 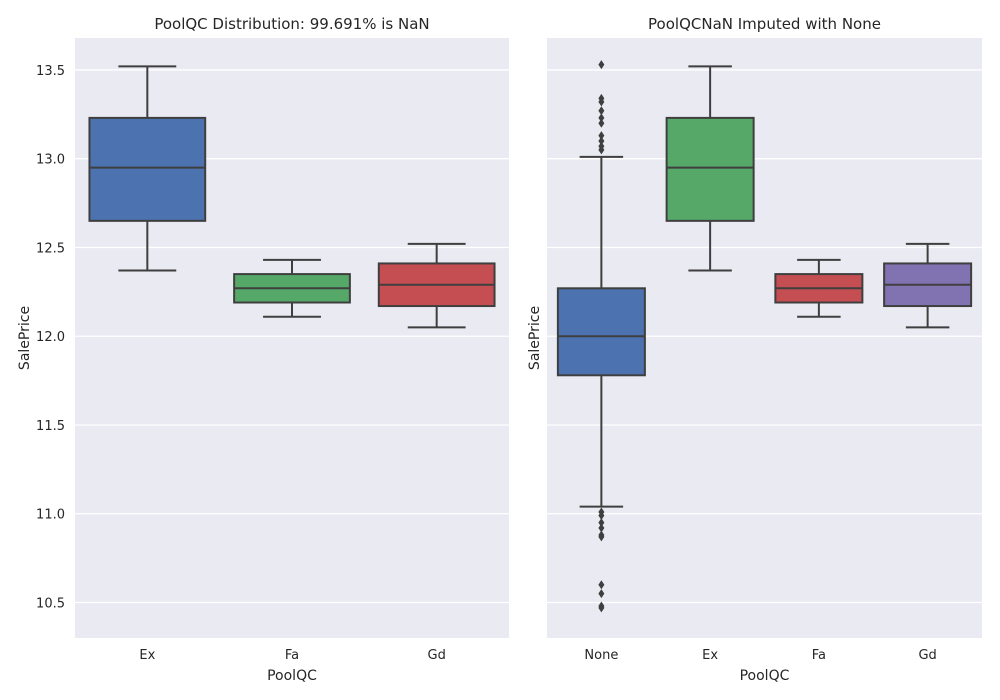 What do you see at coordinates (50, 426) in the screenshot?
I see `y-tick-label: 11.5` at bounding box center [50, 426].